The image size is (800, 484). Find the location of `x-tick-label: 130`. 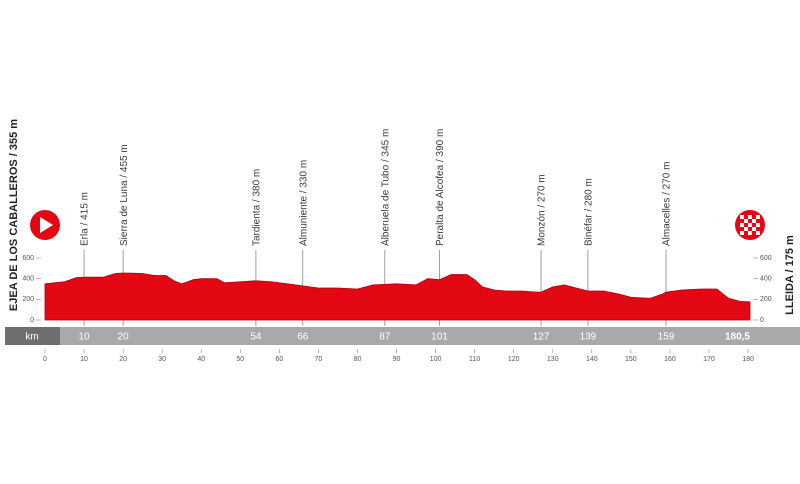

x-tick-label: 130 is located at coordinates (553, 359).